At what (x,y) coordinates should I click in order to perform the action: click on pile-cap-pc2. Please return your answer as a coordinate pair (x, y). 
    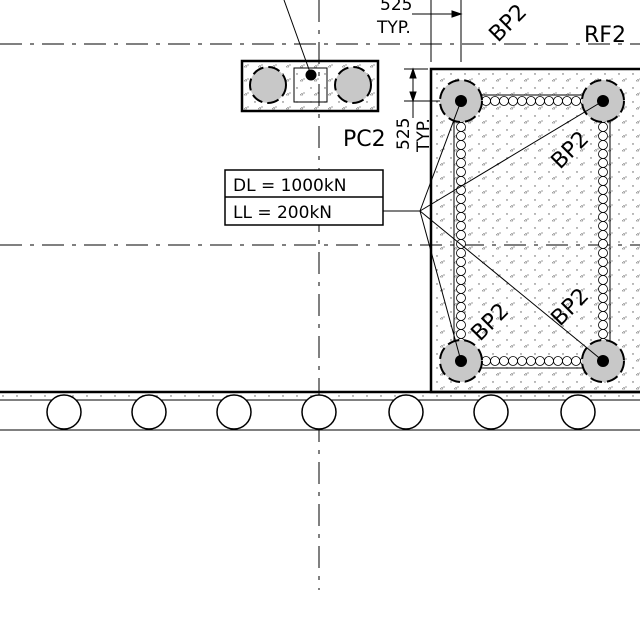
    Looking at the image, I should click on (310, 56).